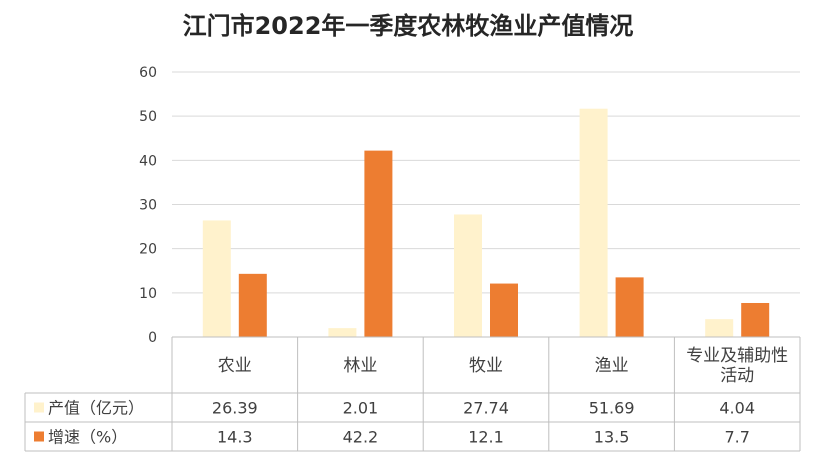 Image resolution: width=816 pixels, height=469 pixels. What do you see at coordinates (148, 161) in the screenshot?
I see `y-tick-label: 40` at bounding box center [148, 161].